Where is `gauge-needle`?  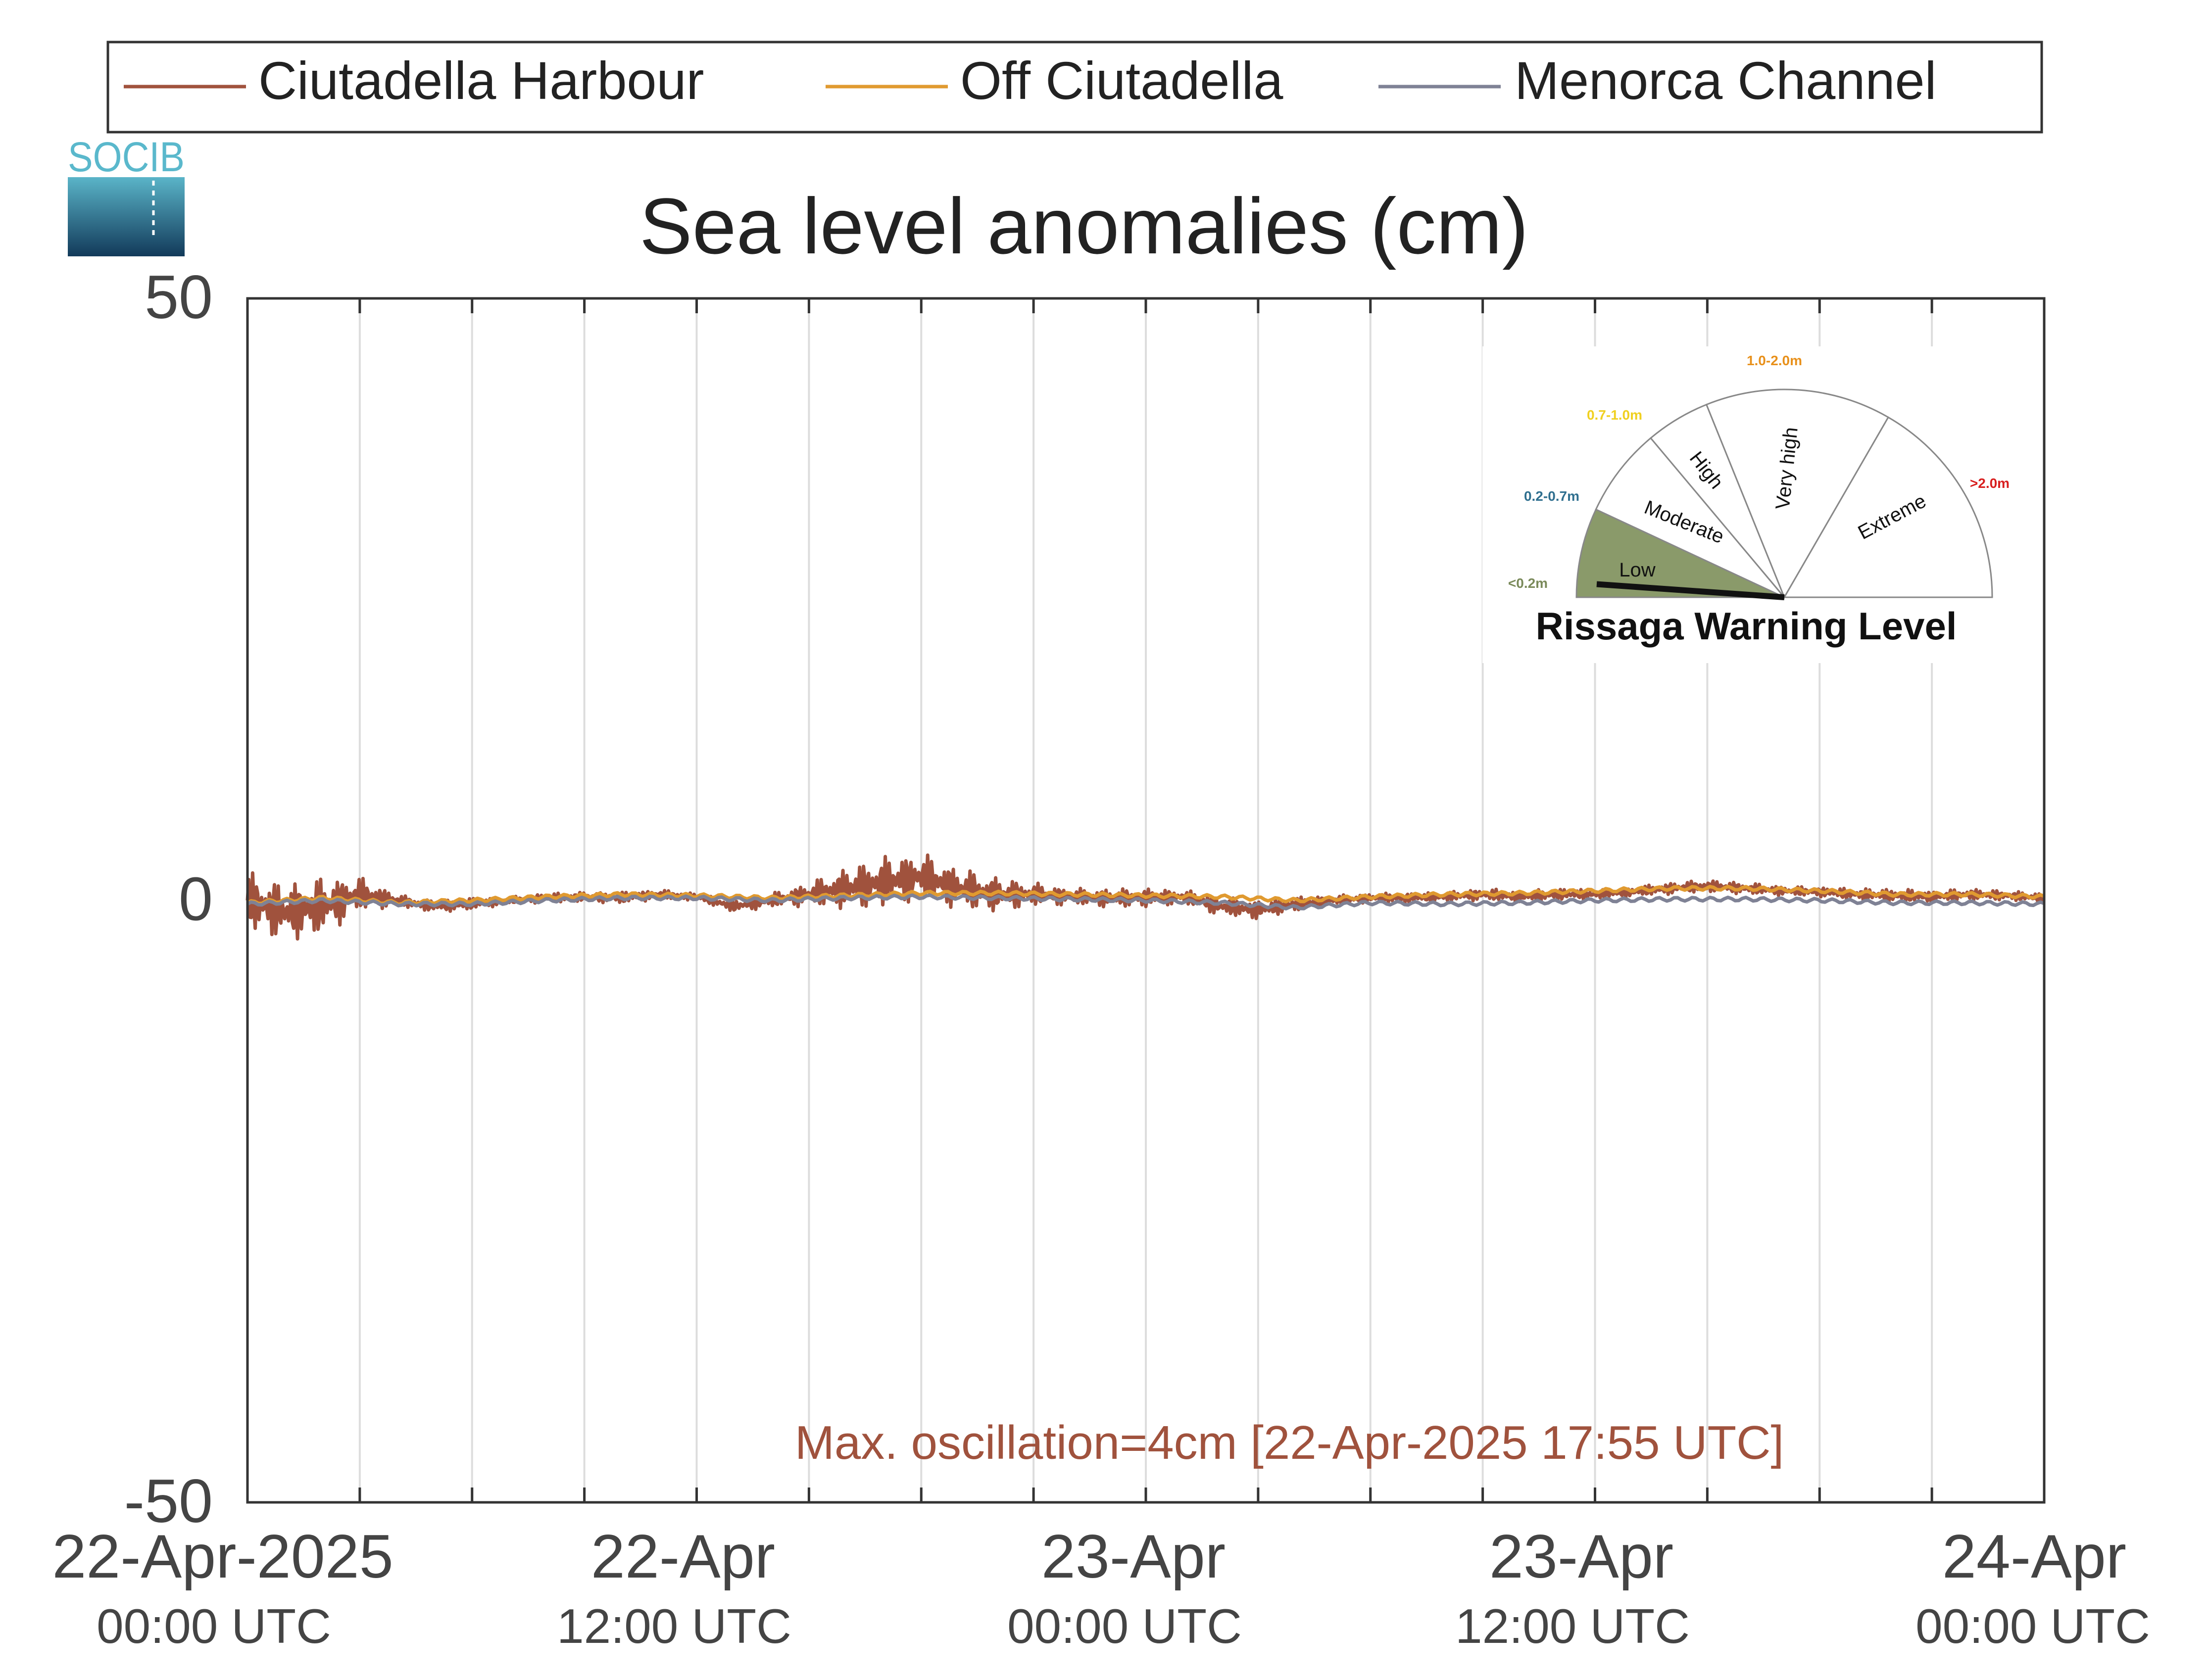 gauge-needle is located at coordinates (1690, 591).